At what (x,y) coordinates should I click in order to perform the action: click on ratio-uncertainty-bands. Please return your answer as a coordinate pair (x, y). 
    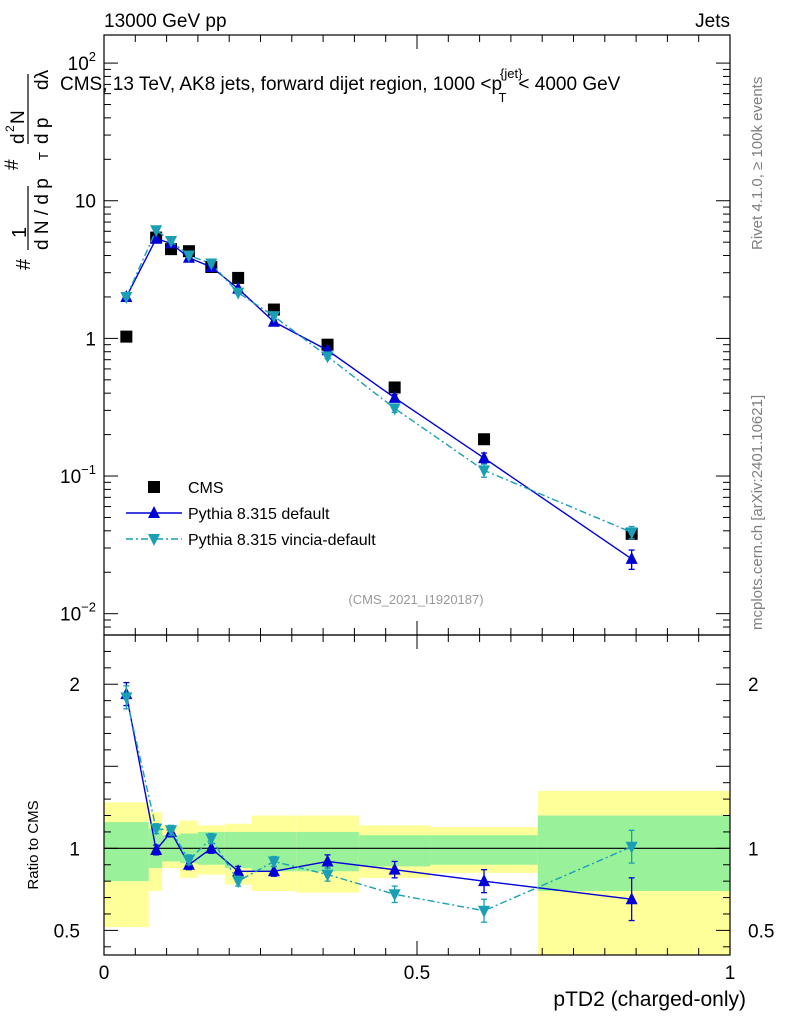
    Looking at the image, I should click on (417, 872).